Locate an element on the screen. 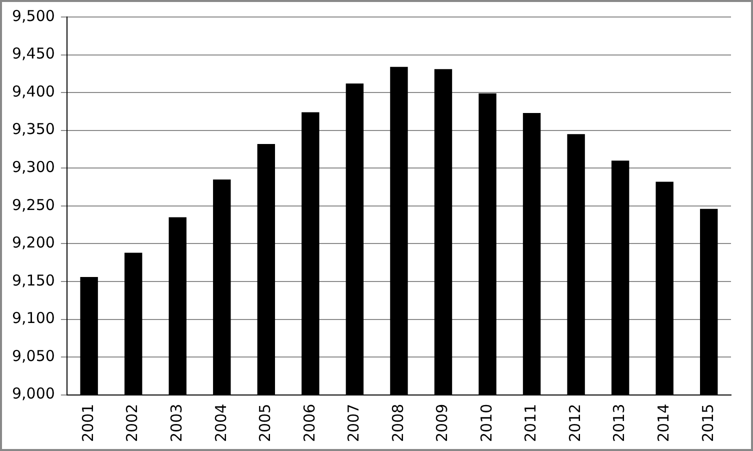 This screenshot has width=753, height=451. y-tick-label: 9,000 is located at coordinates (33, 393).